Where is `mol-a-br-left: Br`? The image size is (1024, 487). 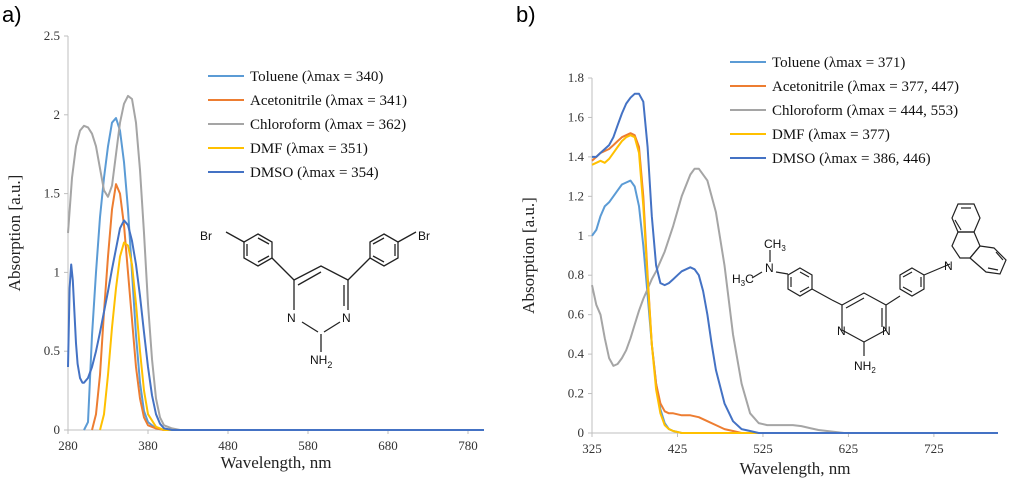 mol-a-br-left: Br is located at coordinates (206, 236).